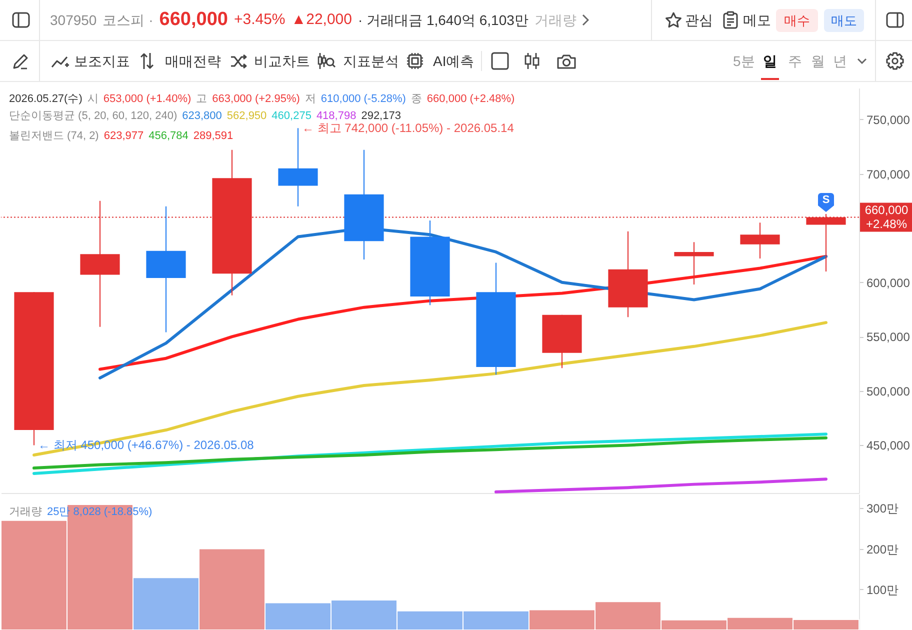  Describe the element at coordinates (882, 549) in the screenshot. I see `y-tick-label: 200만` at that location.